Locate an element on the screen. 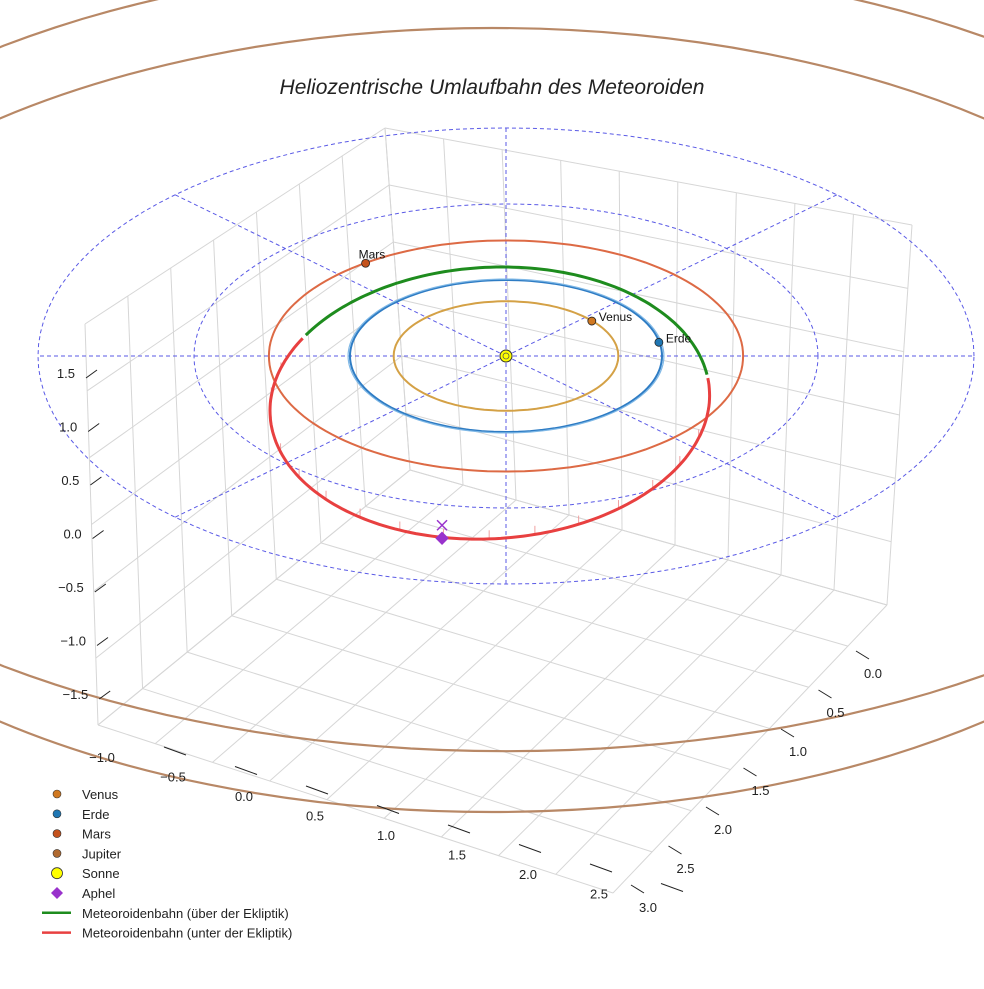  legend-label: Sonne is located at coordinates (101, 873).